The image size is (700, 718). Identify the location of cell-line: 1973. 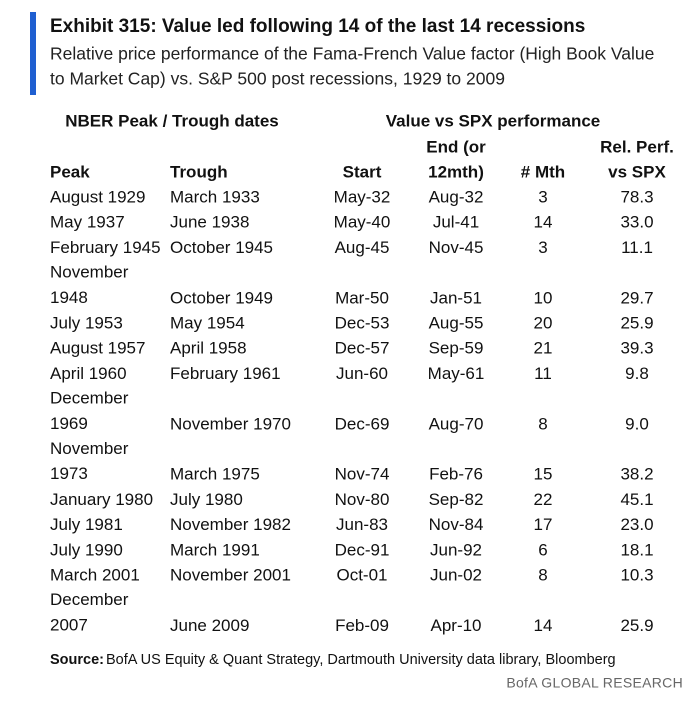
(69, 474).